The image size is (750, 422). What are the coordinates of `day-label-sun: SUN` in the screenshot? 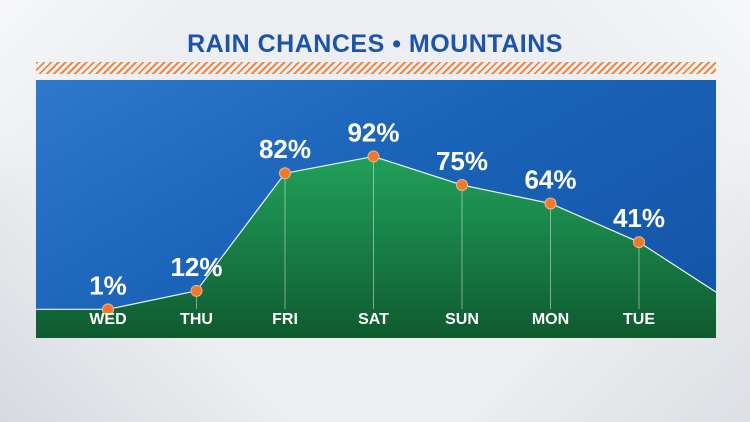 It's located at (462, 319).